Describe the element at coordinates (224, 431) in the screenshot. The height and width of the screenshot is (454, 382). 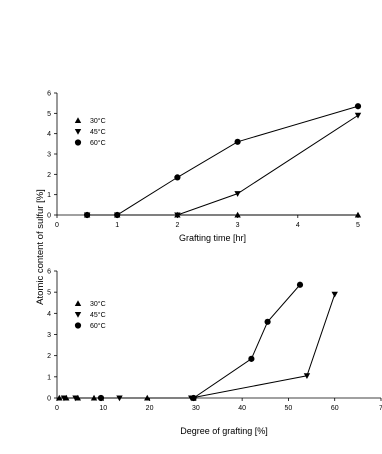
I see `x-axis-title: Degree of grafting [%]` at that location.